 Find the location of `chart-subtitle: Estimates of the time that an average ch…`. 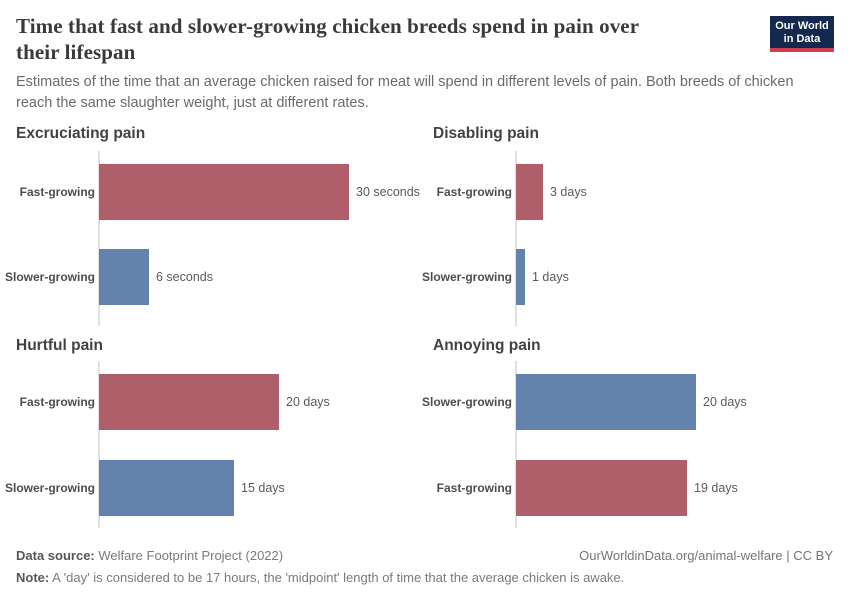

chart-subtitle: Estimates of the time that an average ch… is located at coordinates (405, 92).